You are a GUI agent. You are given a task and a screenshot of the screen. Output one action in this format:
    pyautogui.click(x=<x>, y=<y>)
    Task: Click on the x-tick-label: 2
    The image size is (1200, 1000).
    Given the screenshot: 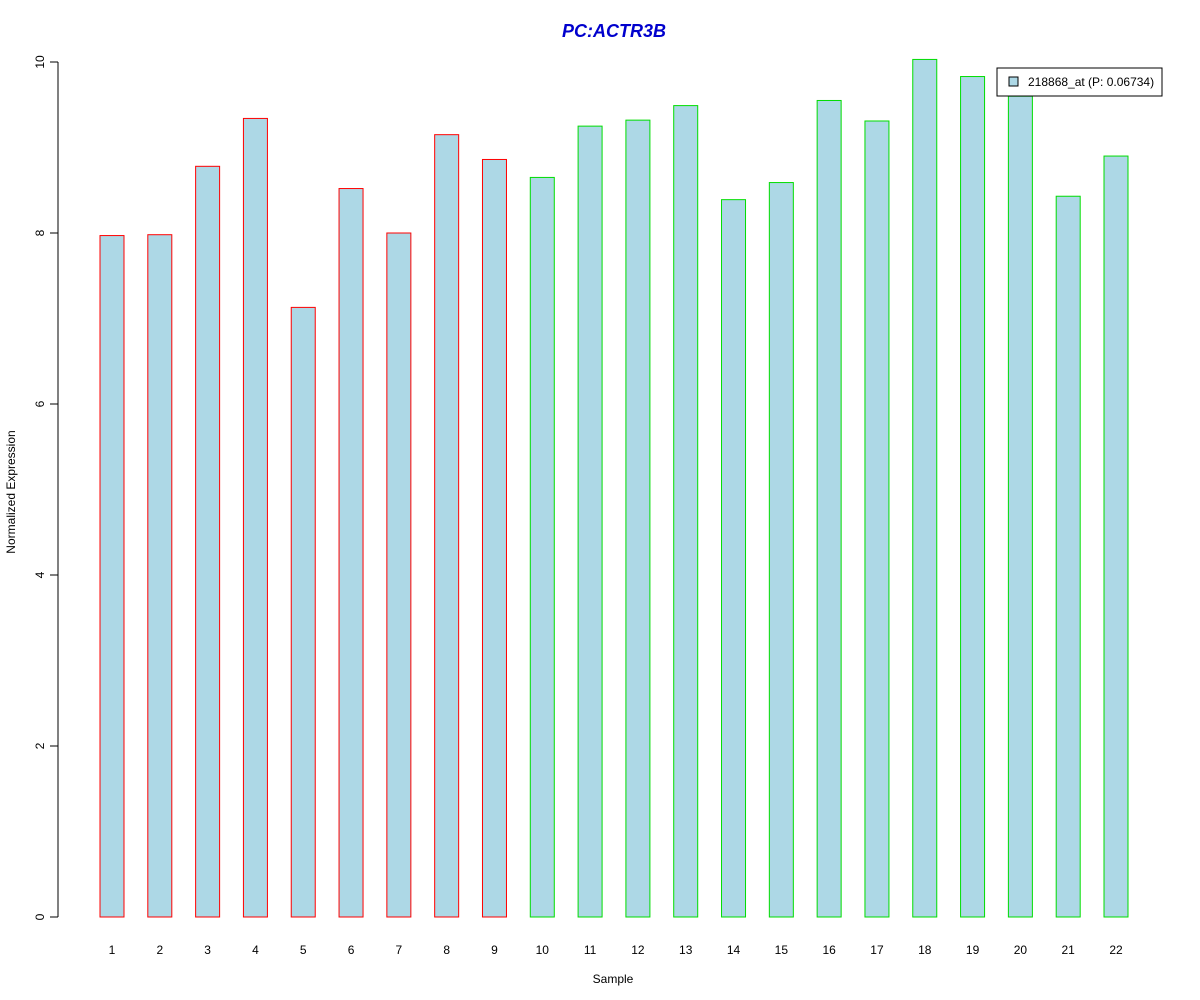 What is the action you would take?
    pyautogui.click(x=159, y=950)
    